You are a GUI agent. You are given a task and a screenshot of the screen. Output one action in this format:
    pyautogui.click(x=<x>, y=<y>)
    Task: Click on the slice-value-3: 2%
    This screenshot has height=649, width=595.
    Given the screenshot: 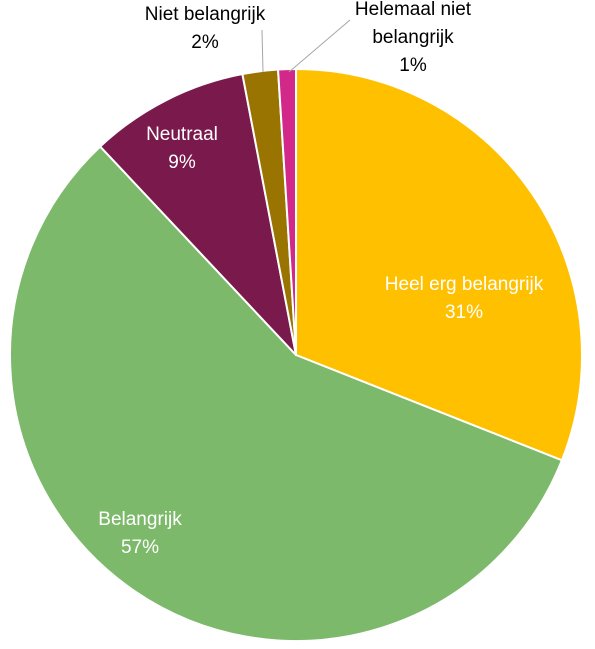 What is the action you would take?
    pyautogui.click(x=205, y=42)
    